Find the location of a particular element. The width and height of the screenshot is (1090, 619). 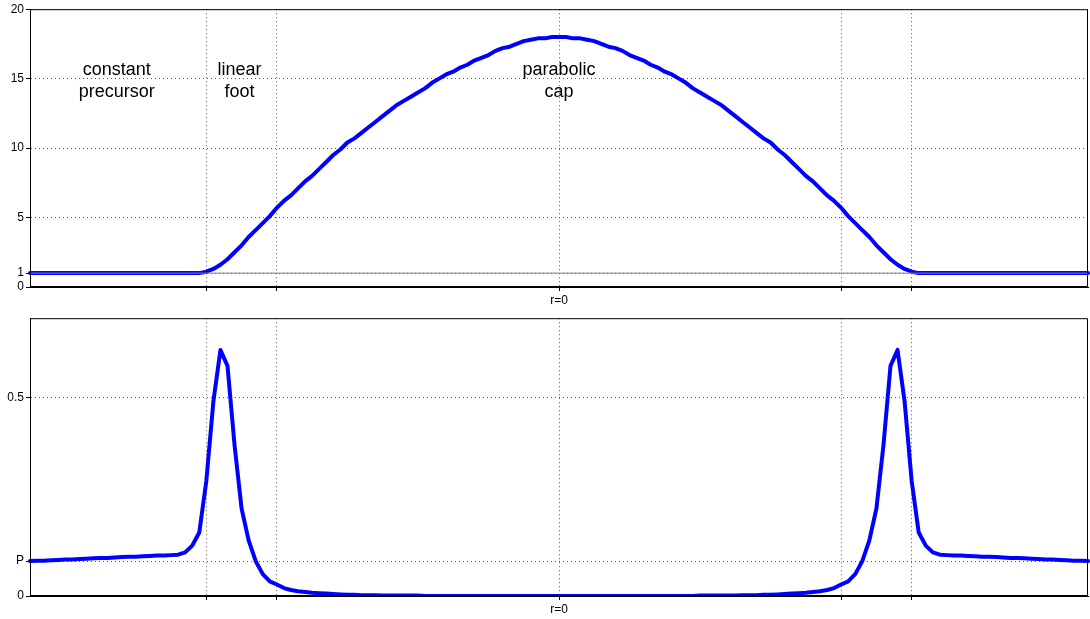

y-tick-label: P is located at coordinates (19, 560).